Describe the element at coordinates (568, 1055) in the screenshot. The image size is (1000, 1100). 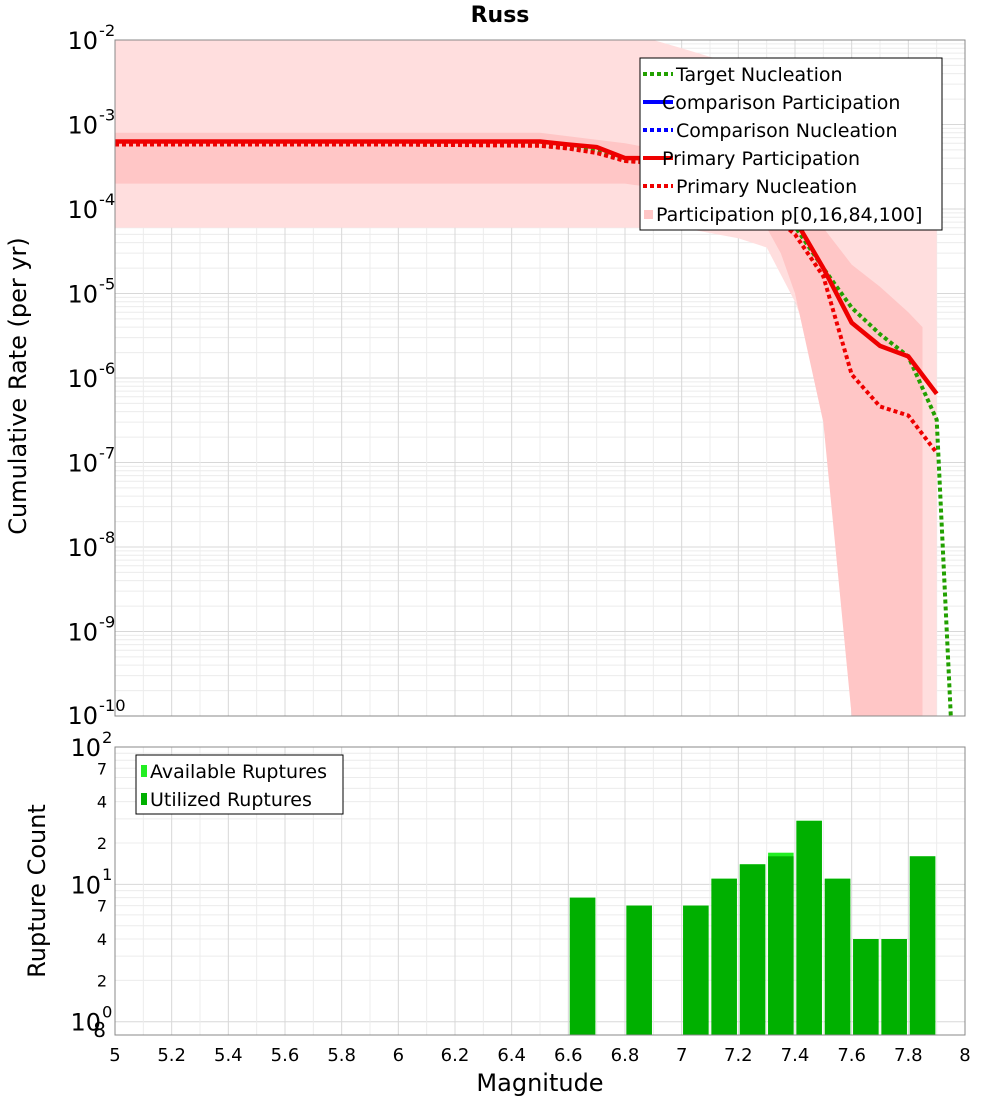
I see `x-tick-label: 6.6` at that location.